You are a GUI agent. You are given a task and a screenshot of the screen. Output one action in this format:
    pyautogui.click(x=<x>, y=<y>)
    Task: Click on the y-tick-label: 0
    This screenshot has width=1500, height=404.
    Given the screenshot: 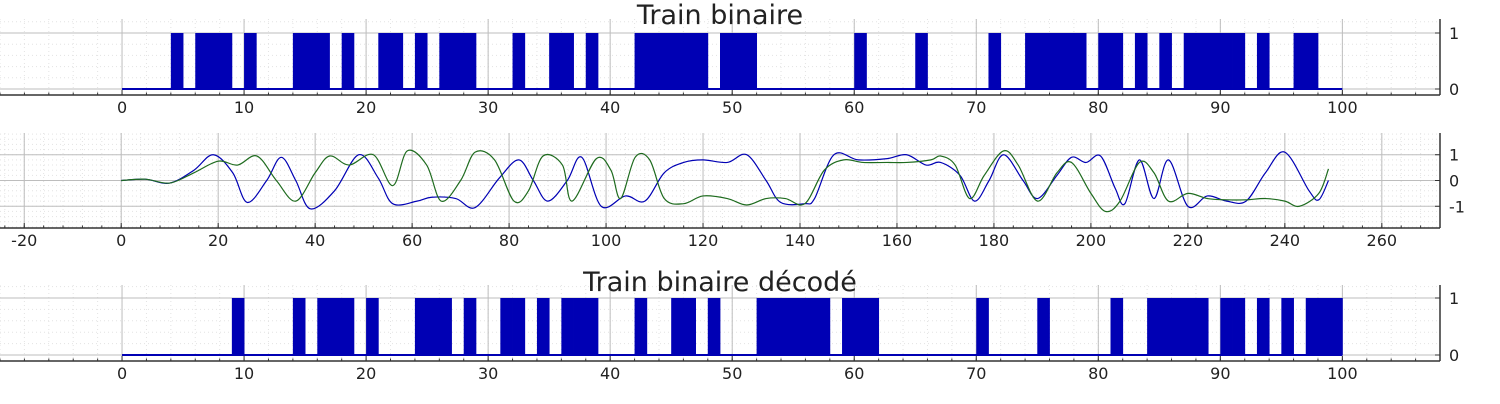 What is the action you would take?
    pyautogui.click(x=1454, y=89)
    